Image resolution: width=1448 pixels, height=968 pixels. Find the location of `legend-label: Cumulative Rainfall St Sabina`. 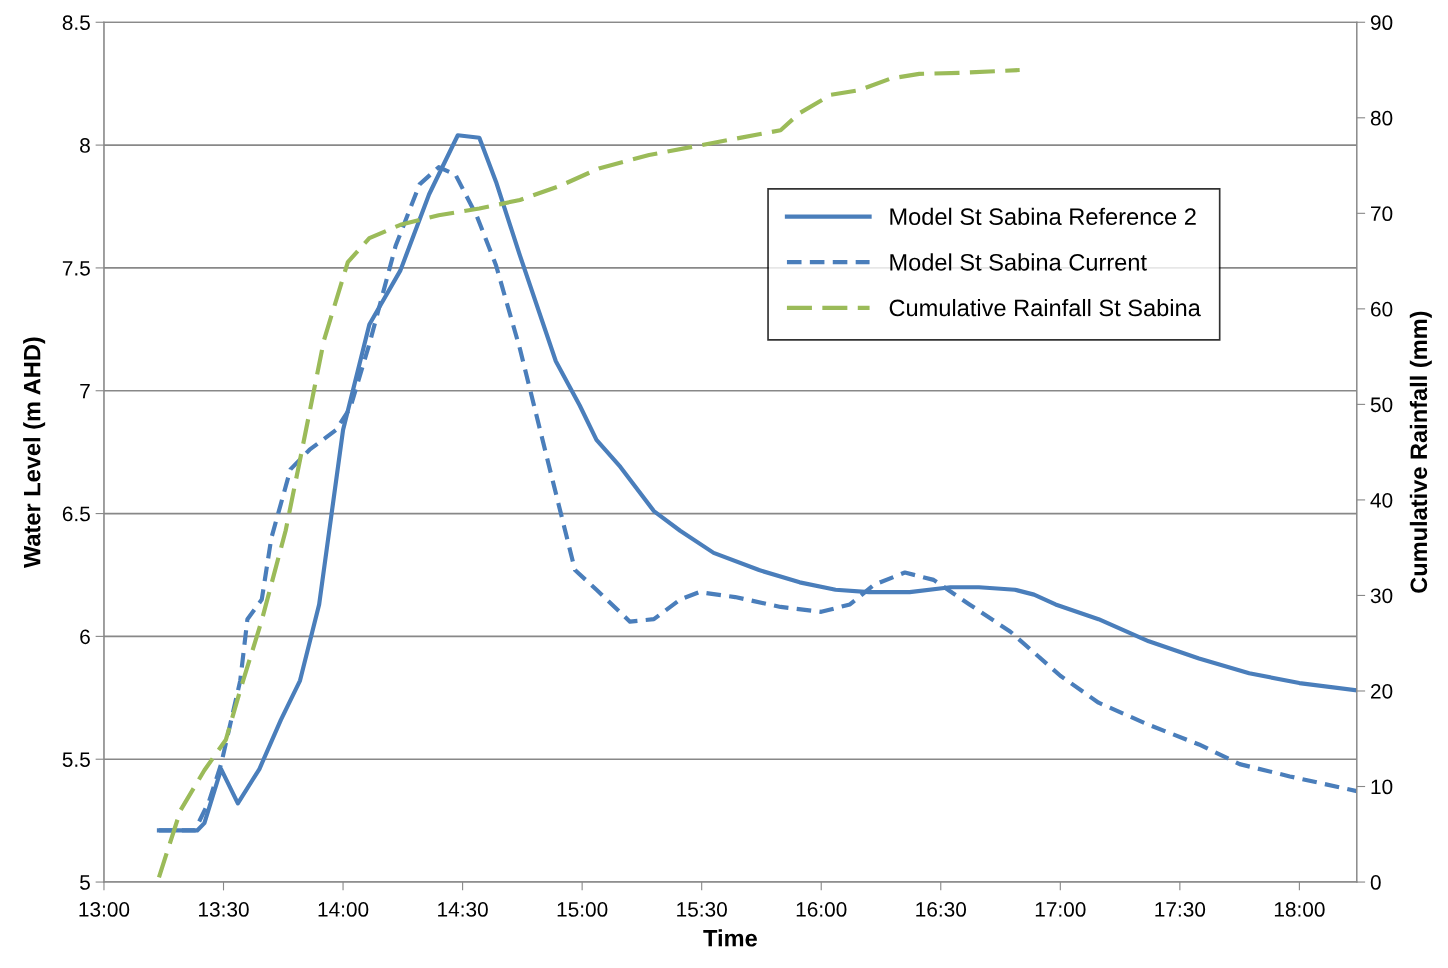

legend-label: Cumulative Rainfall St Sabina is located at coordinates (1045, 307).